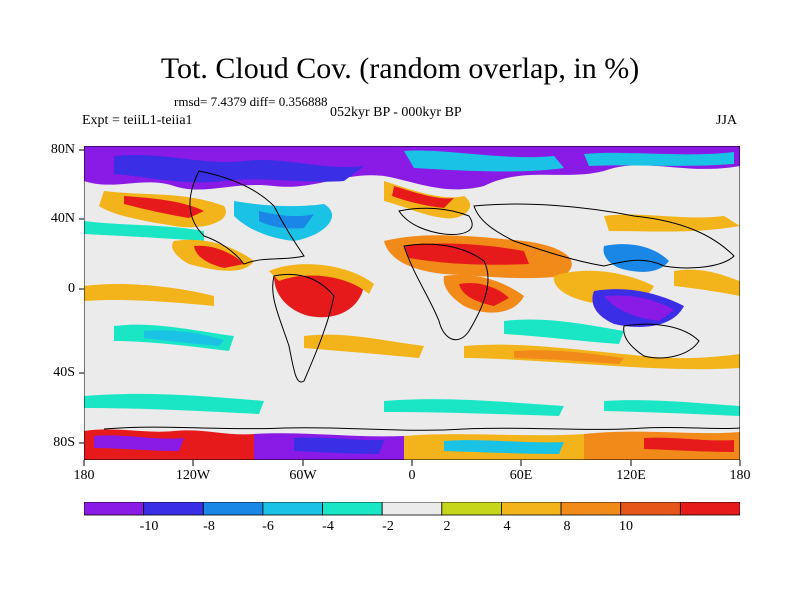 The width and height of the screenshot is (800, 600). Describe the element at coordinates (137, 120) in the screenshot. I see `experiment-label: Expt = teiiL1-teiia1` at that location.